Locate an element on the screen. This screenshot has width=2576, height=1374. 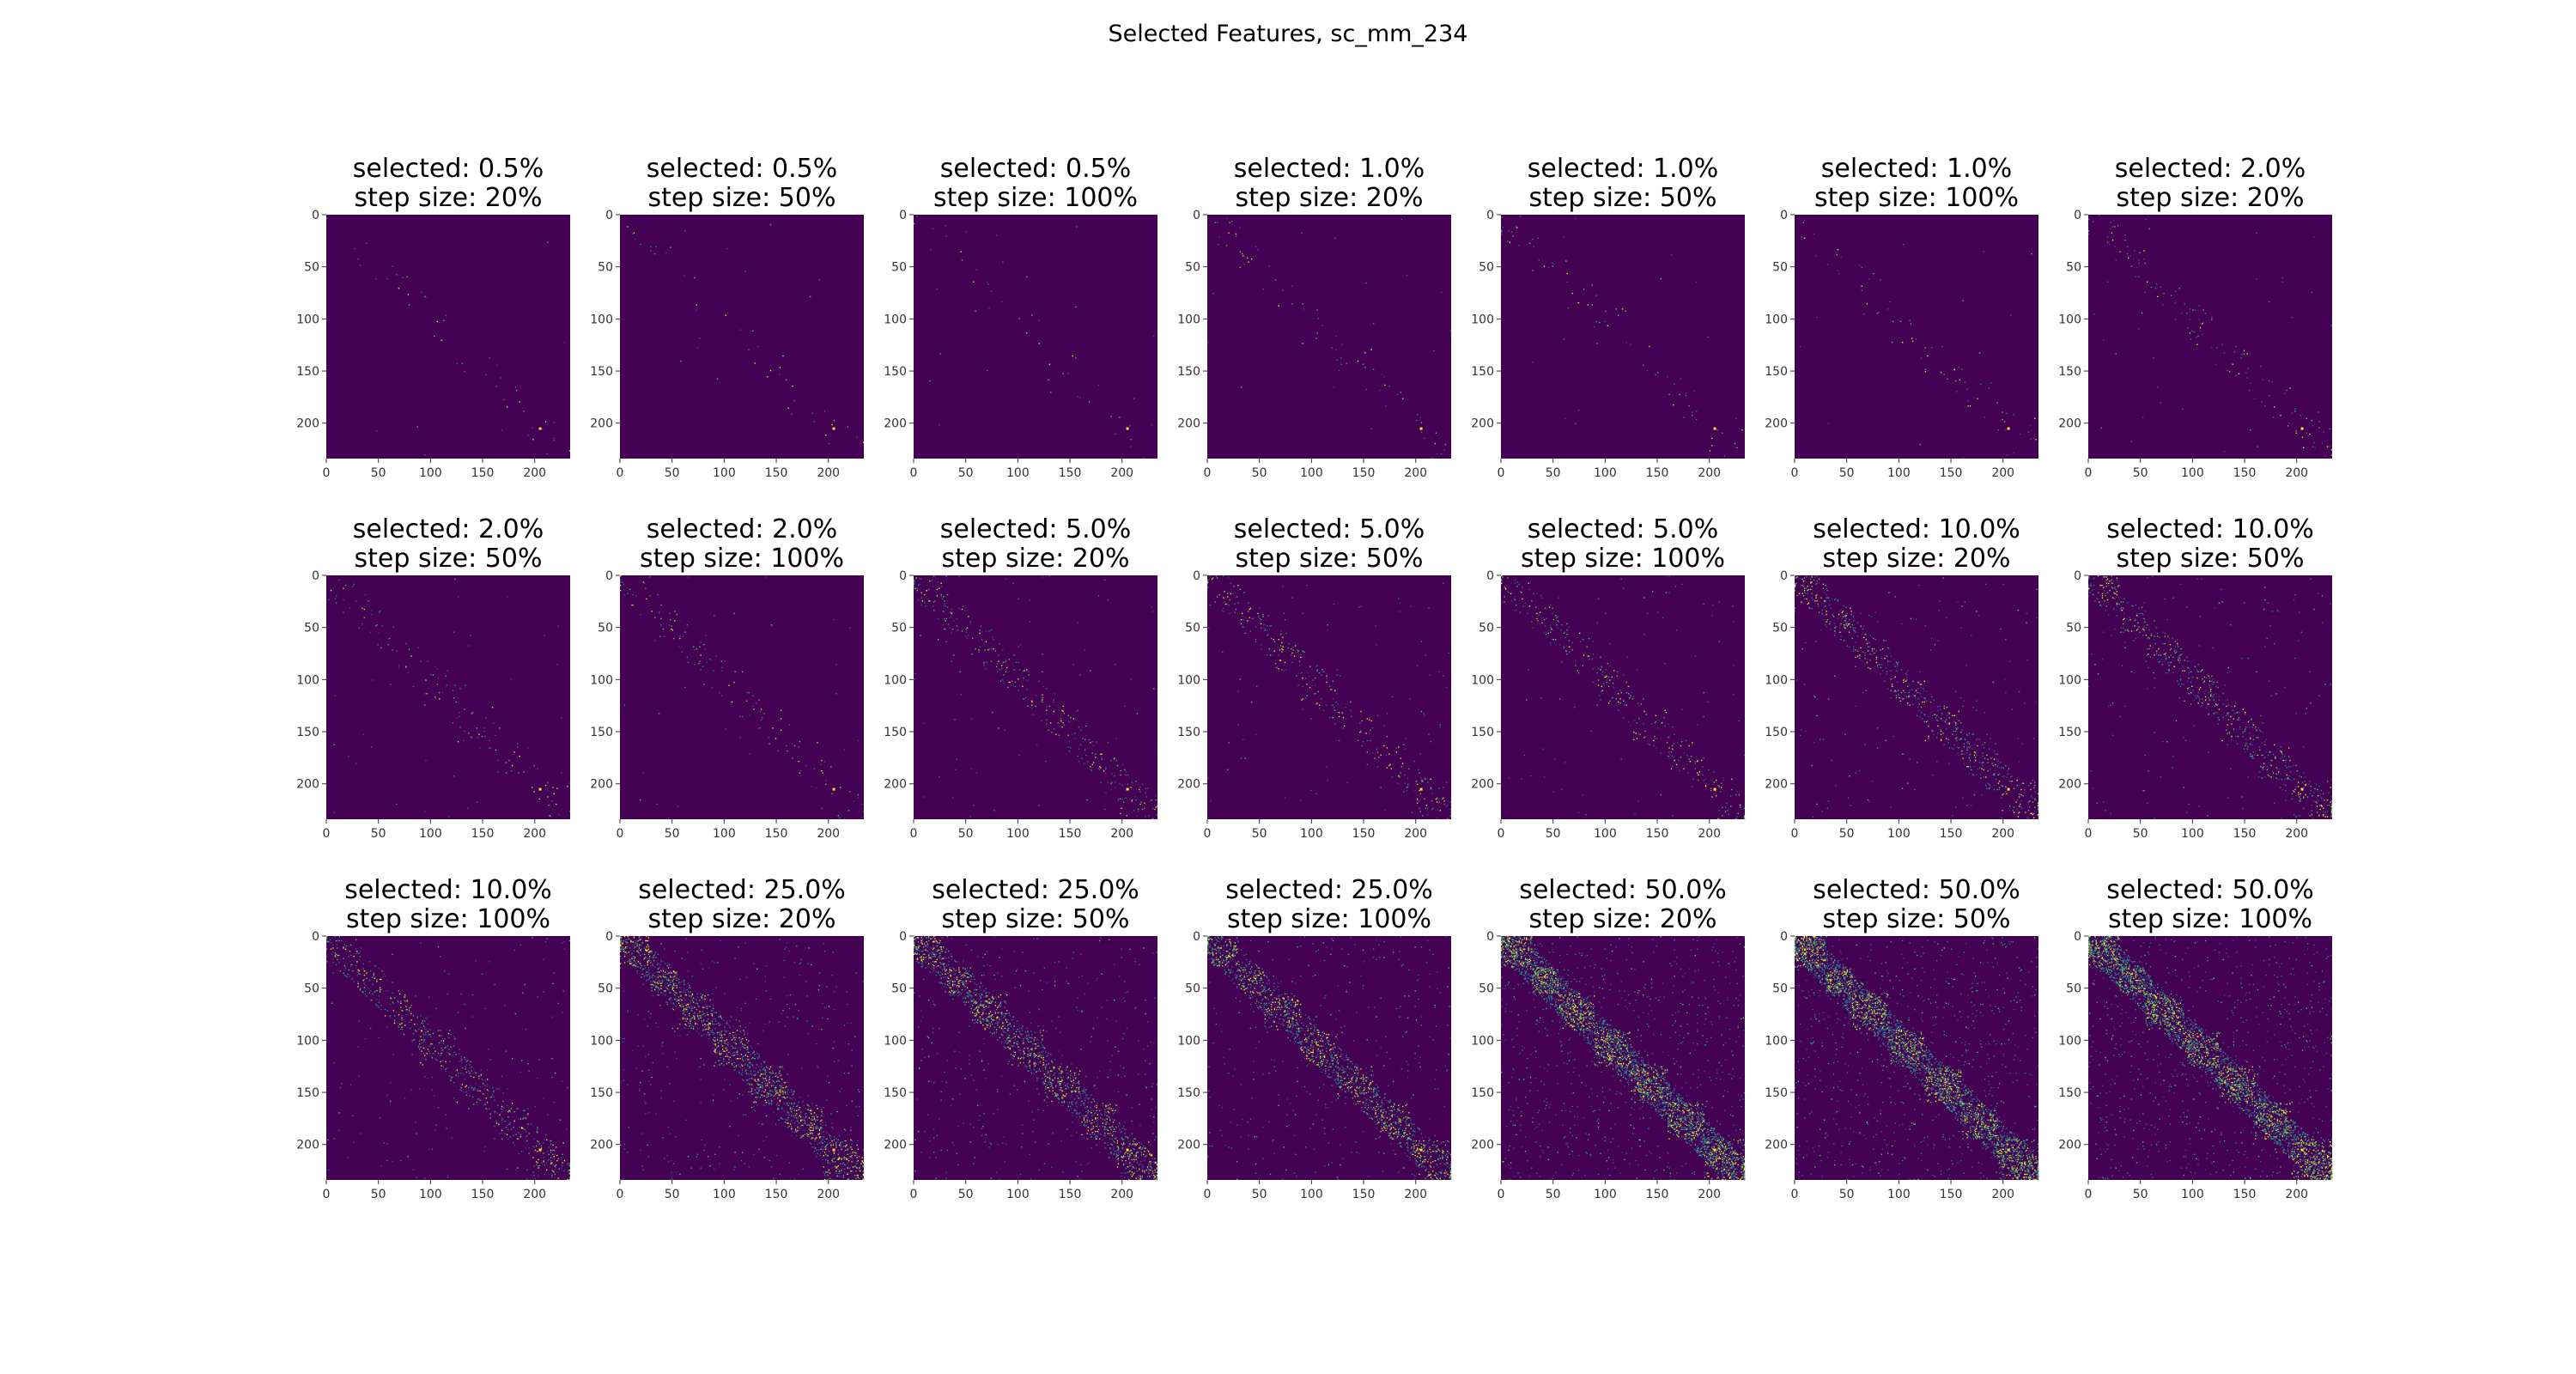
heatmap-background is located at coordinates (448, 697).